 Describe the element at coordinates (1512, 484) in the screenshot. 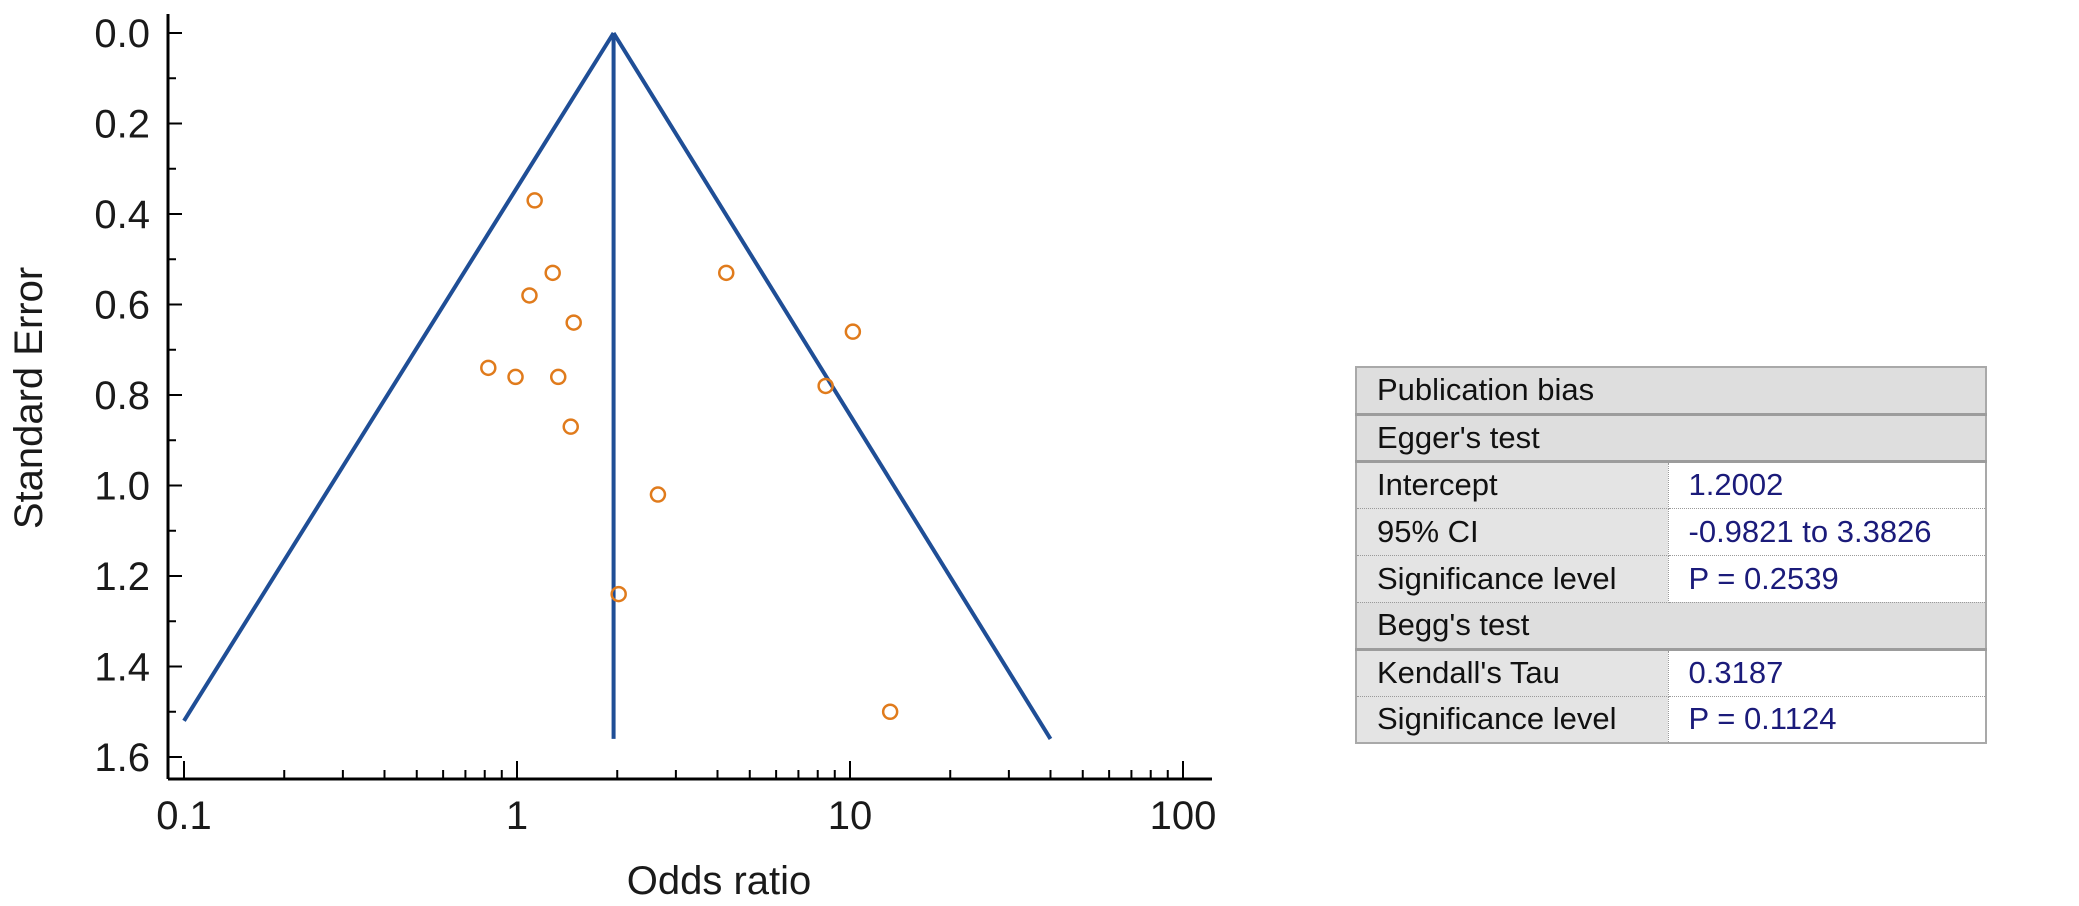

I see `intercept-label: Intercept` at that location.